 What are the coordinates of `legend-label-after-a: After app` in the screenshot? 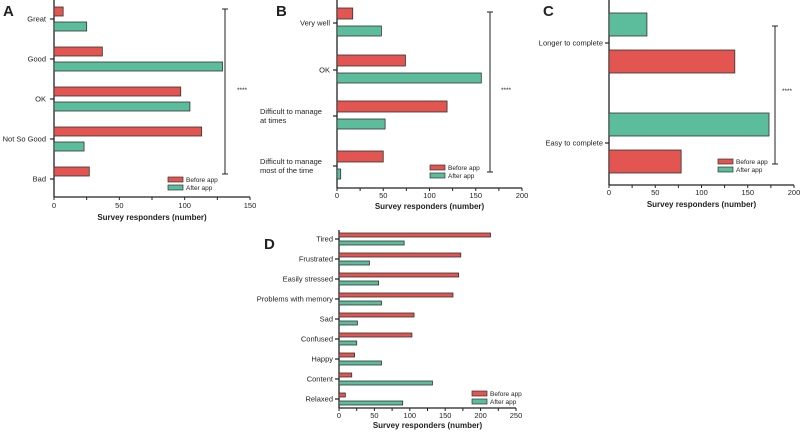 It's located at (199, 188).